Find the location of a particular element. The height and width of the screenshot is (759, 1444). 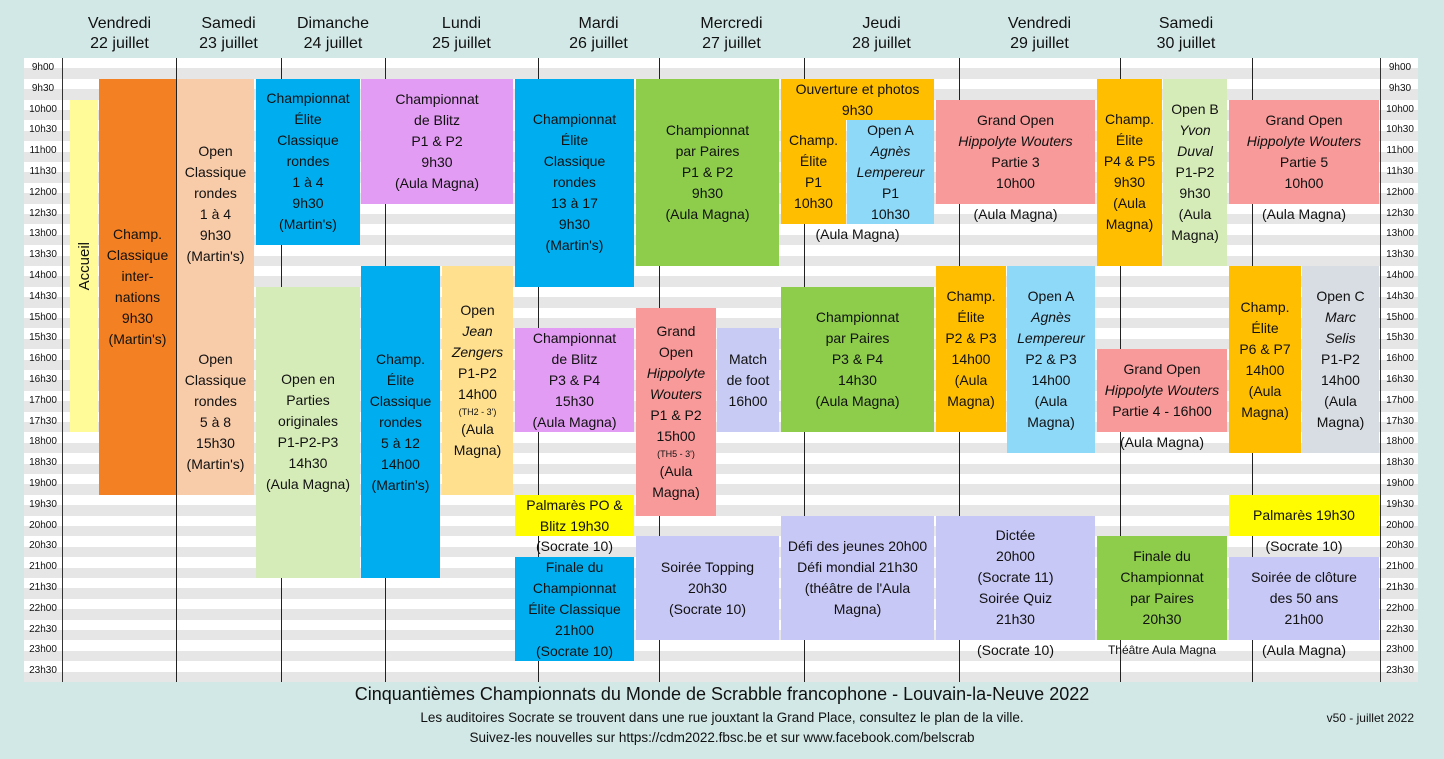

thu28-grand-open-p3: Grand Open Hippolyte Wouters Partie 3 10h00 is located at coordinates (1015, 151).